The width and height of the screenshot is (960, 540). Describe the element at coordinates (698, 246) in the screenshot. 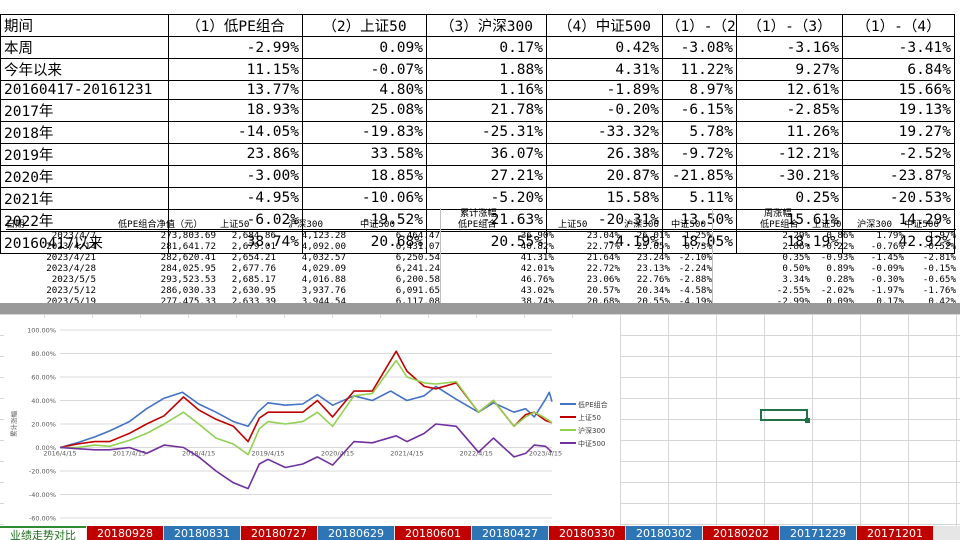

I see `weekly-value-cell: 0.73%` at that location.